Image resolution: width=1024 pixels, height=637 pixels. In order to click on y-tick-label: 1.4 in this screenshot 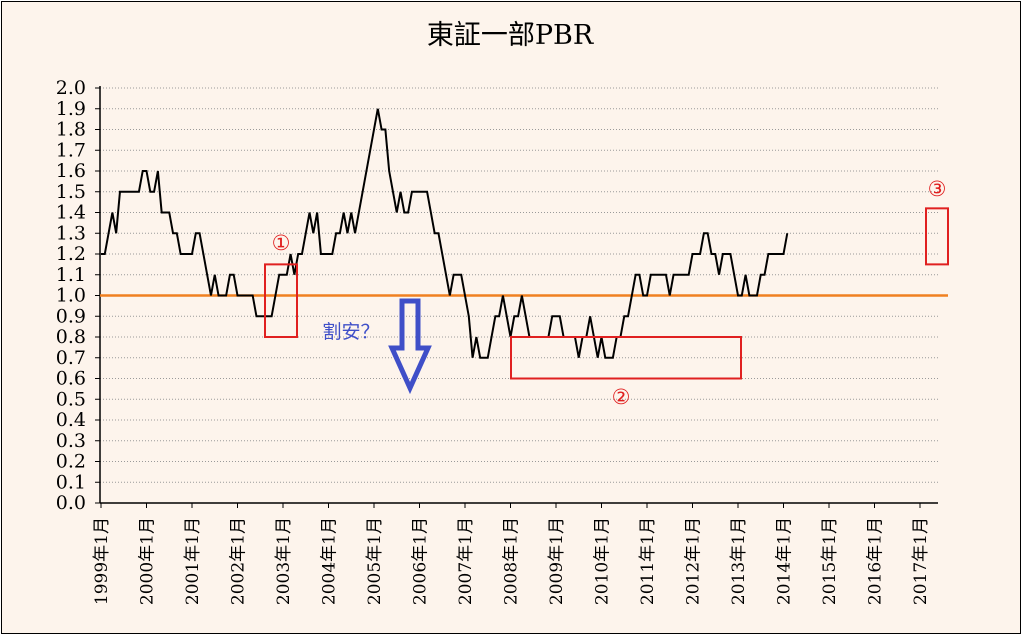, I will do `click(71, 213)`.